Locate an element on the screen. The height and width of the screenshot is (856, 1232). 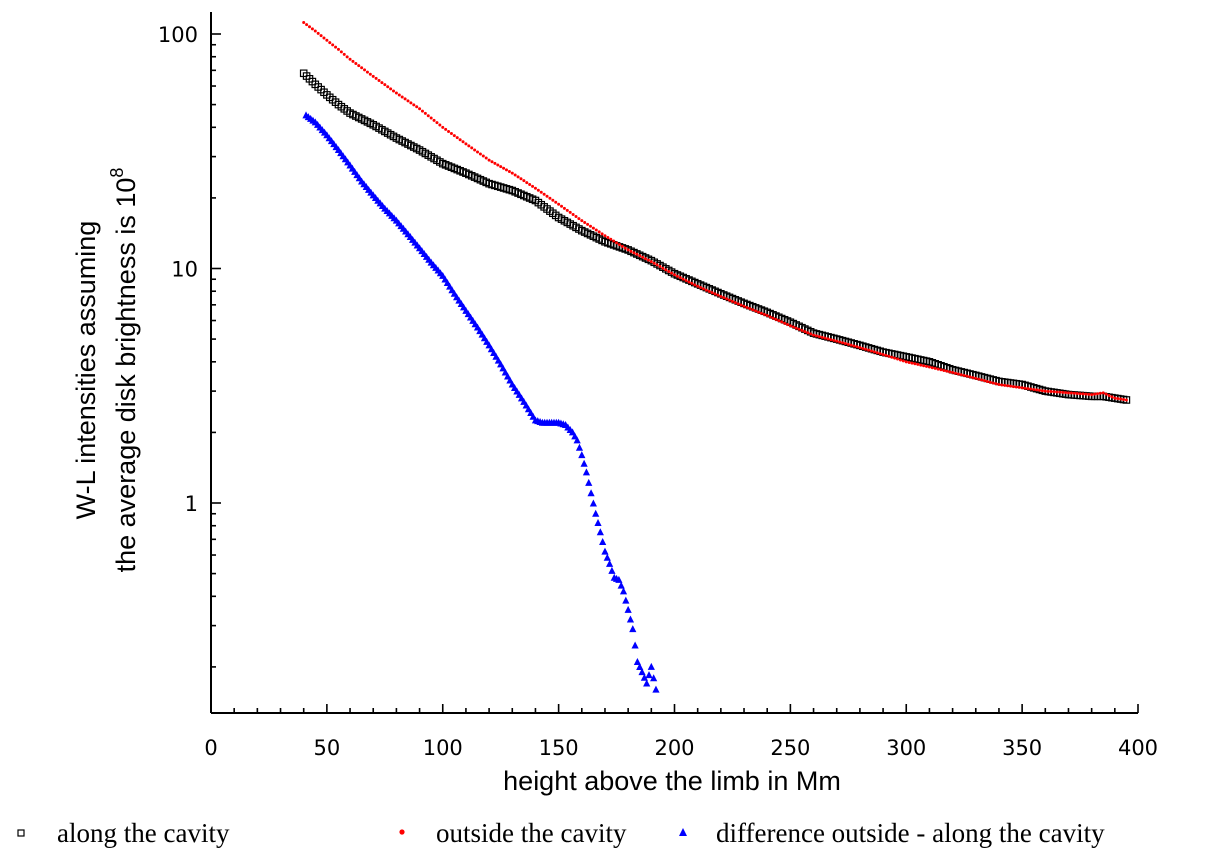
x-tick-label: 200 is located at coordinates (674, 748).